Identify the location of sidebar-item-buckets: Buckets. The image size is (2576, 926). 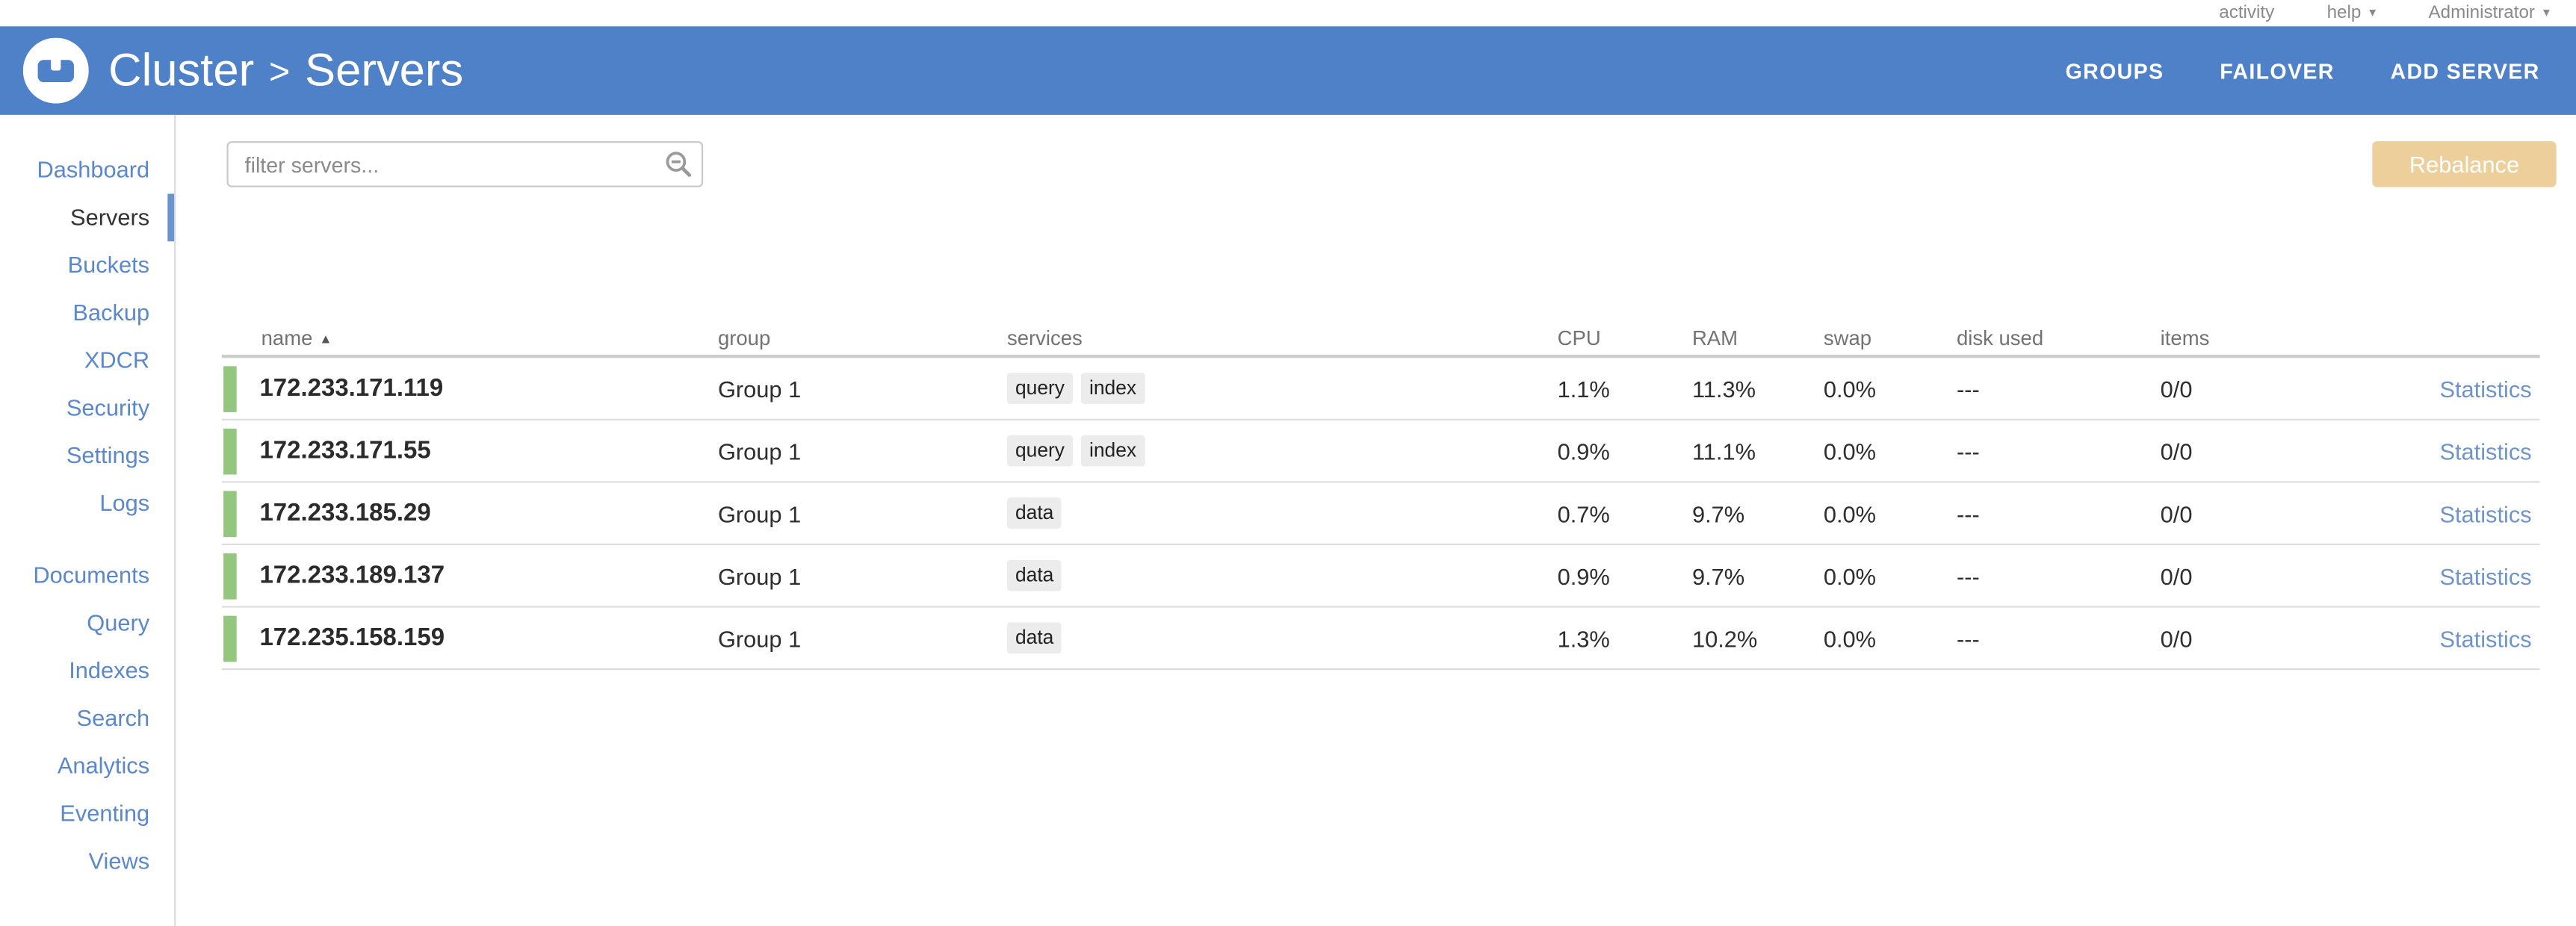
(108, 265).